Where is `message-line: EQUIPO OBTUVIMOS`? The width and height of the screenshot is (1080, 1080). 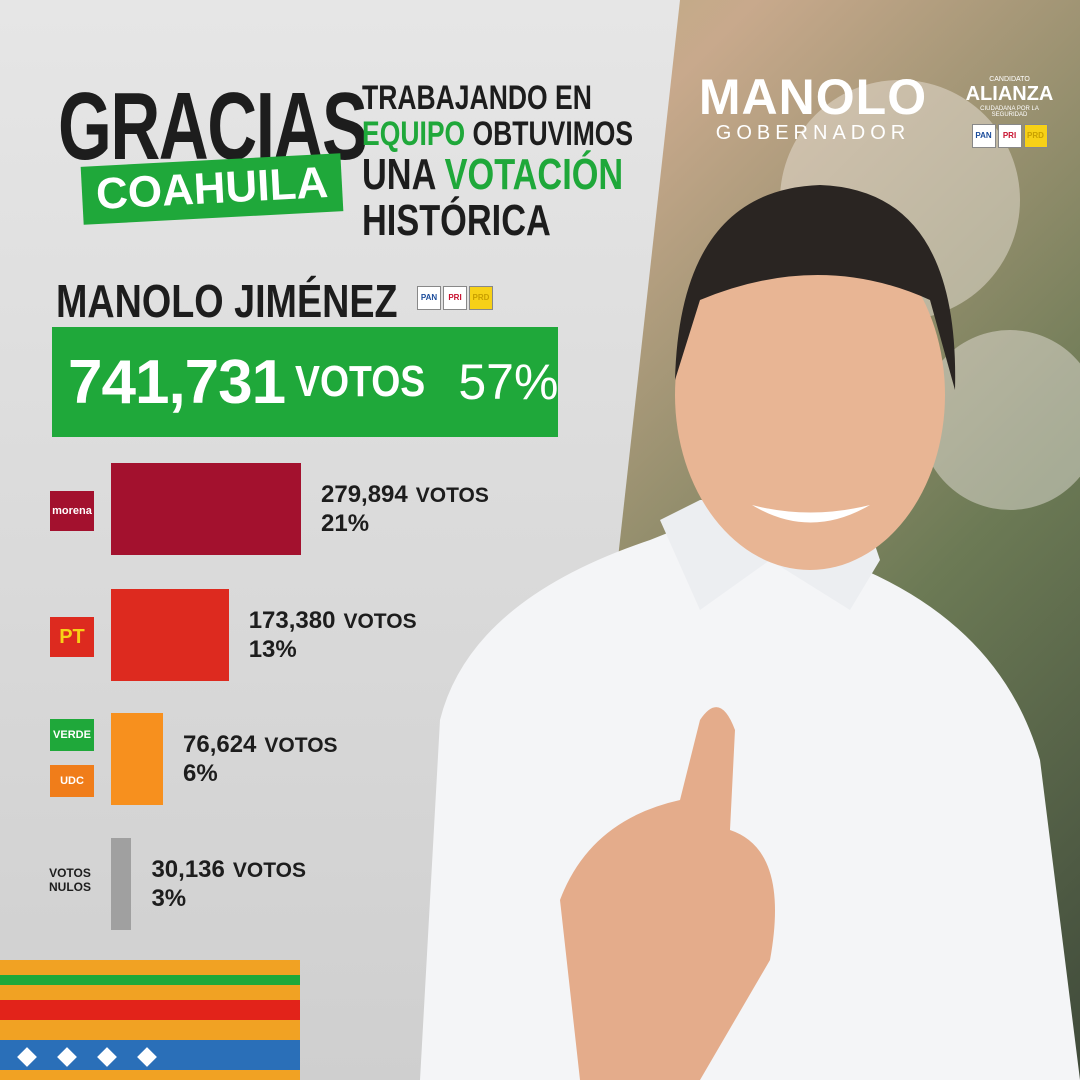
message-line: EQUIPO OBTUVIMOS is located at coordinates (497, 134).